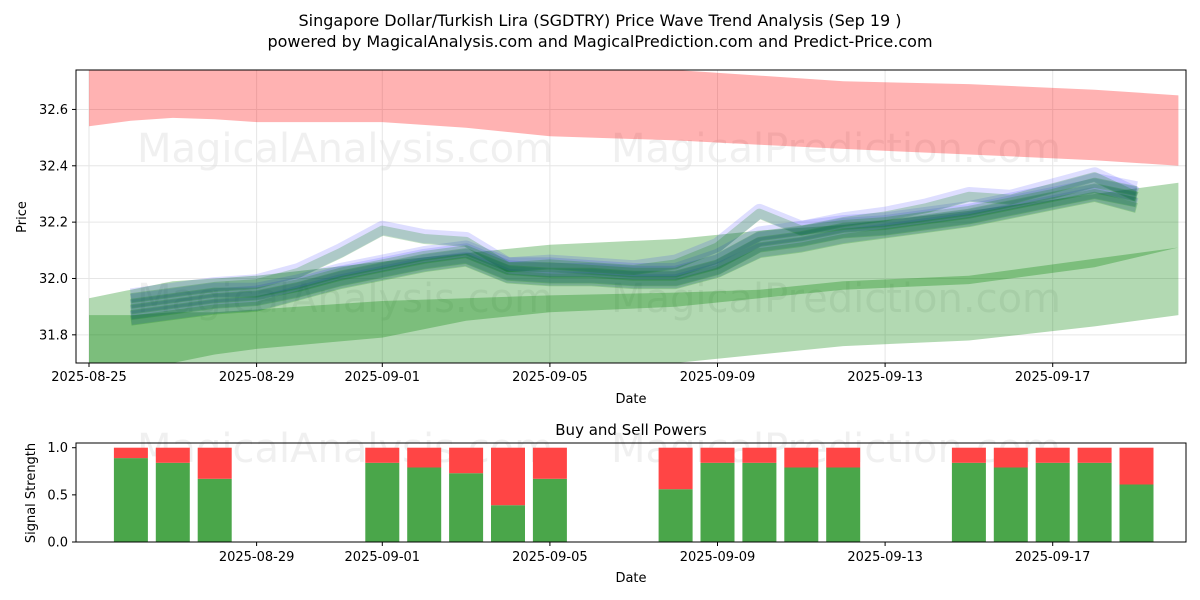 Image resolution: width=1200 pixels, height=600 pixels. I want to click on signal-x-tick-label: 2025-09-01, so click(383, 557).